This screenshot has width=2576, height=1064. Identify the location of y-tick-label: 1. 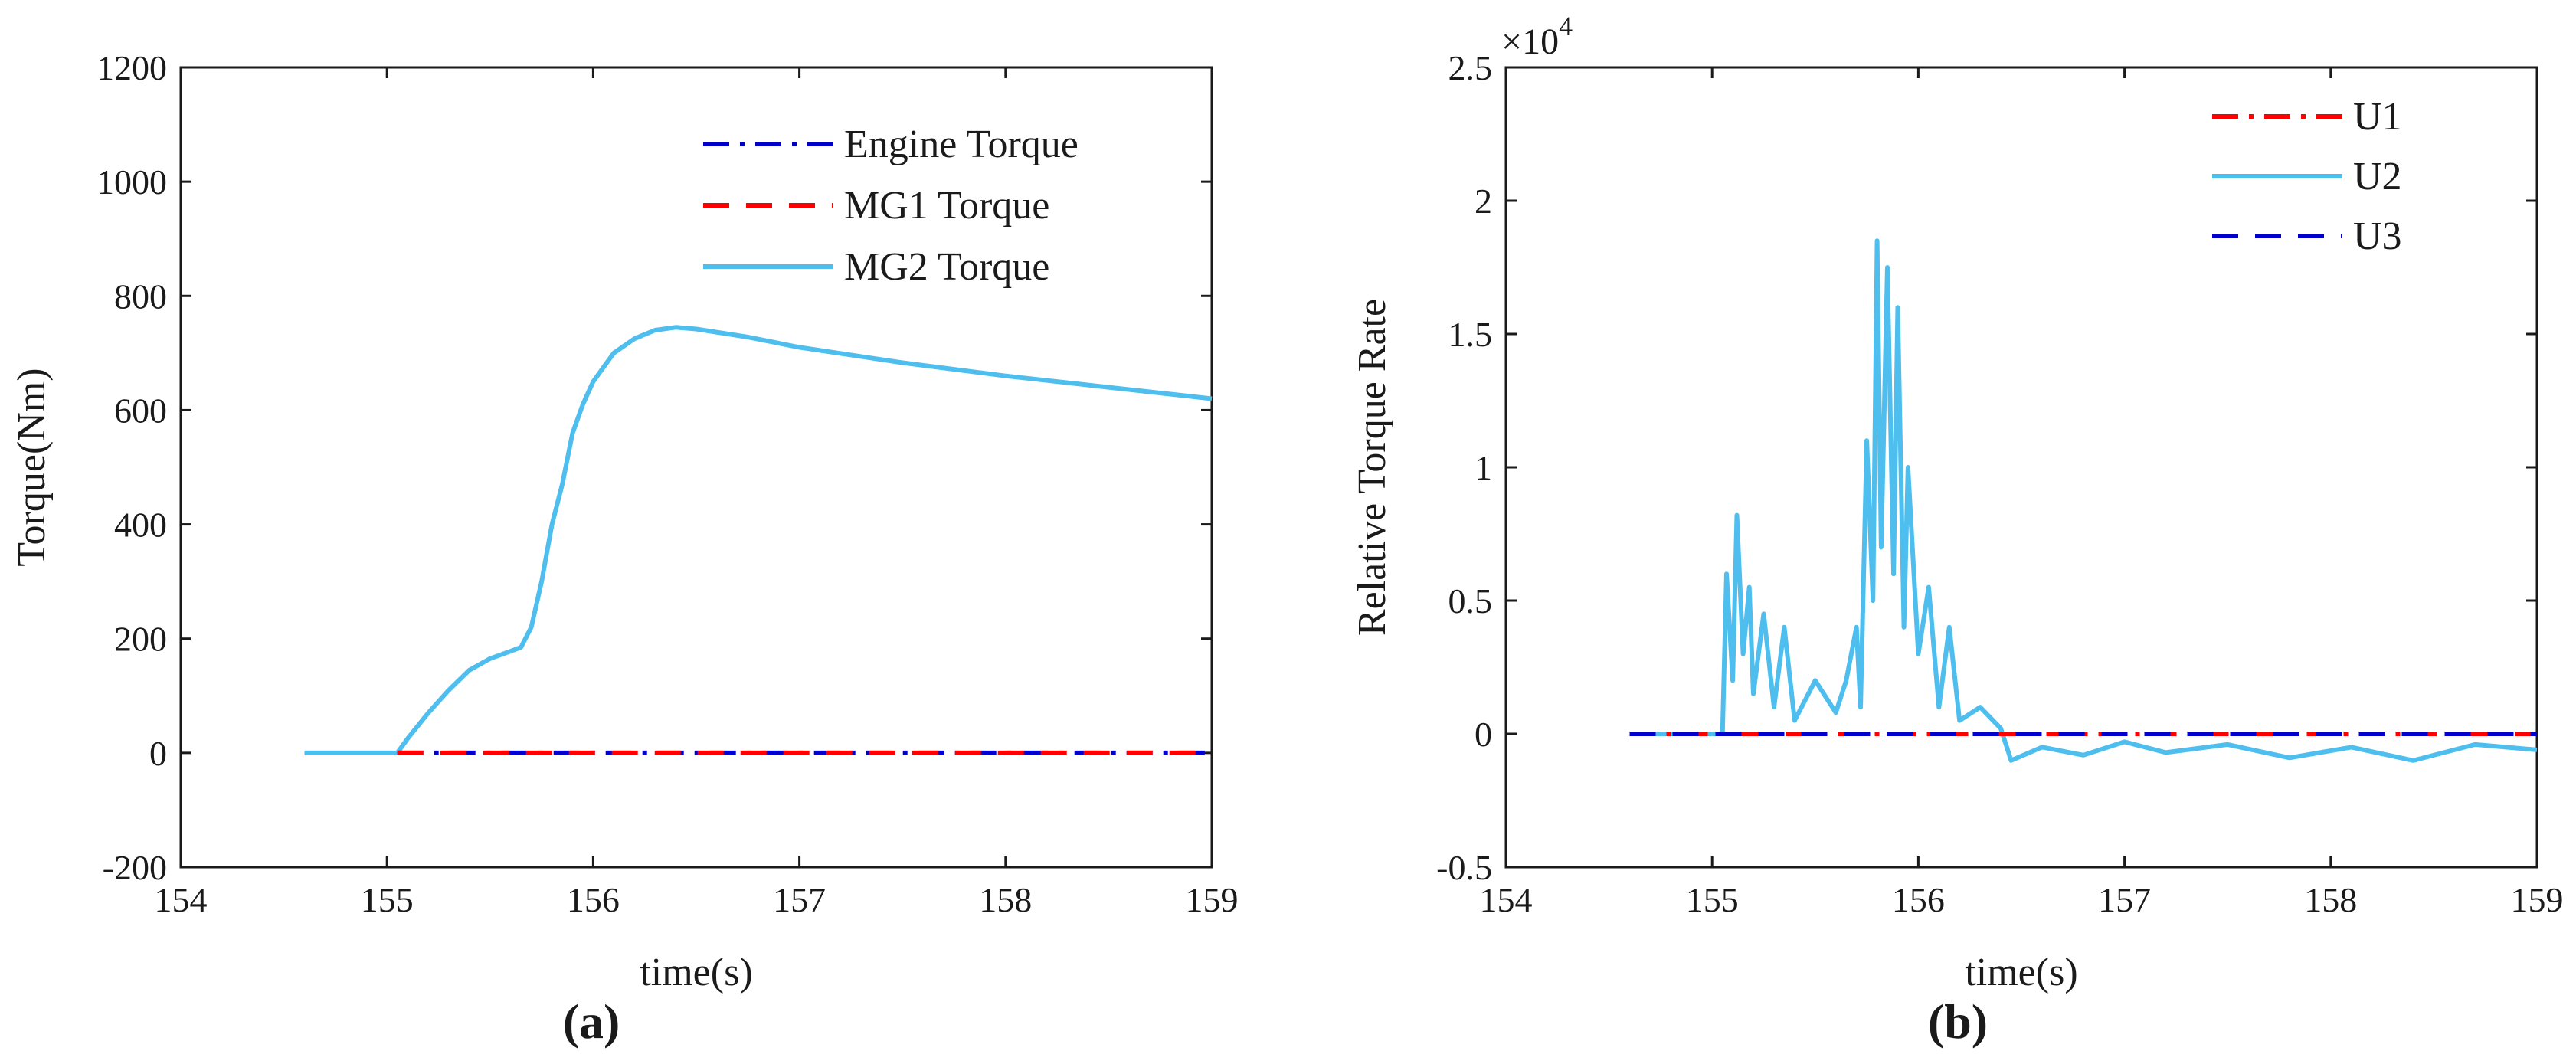
(1483, 467).